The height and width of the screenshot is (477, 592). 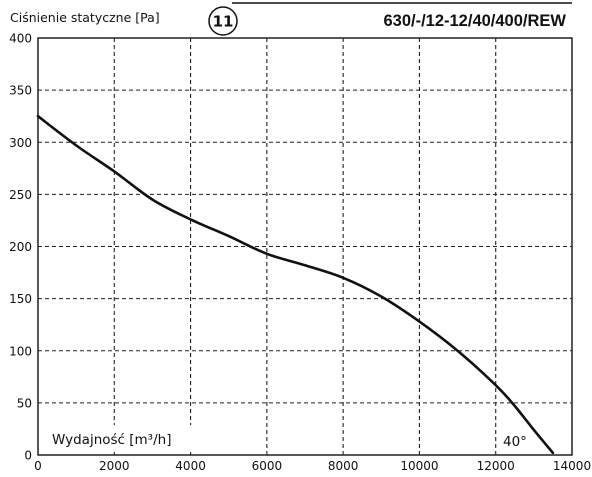 What do you see at coordinates (20, 351) in the screenshot?
I see `y-tick-label: 100` at bounding box center [20, 351].